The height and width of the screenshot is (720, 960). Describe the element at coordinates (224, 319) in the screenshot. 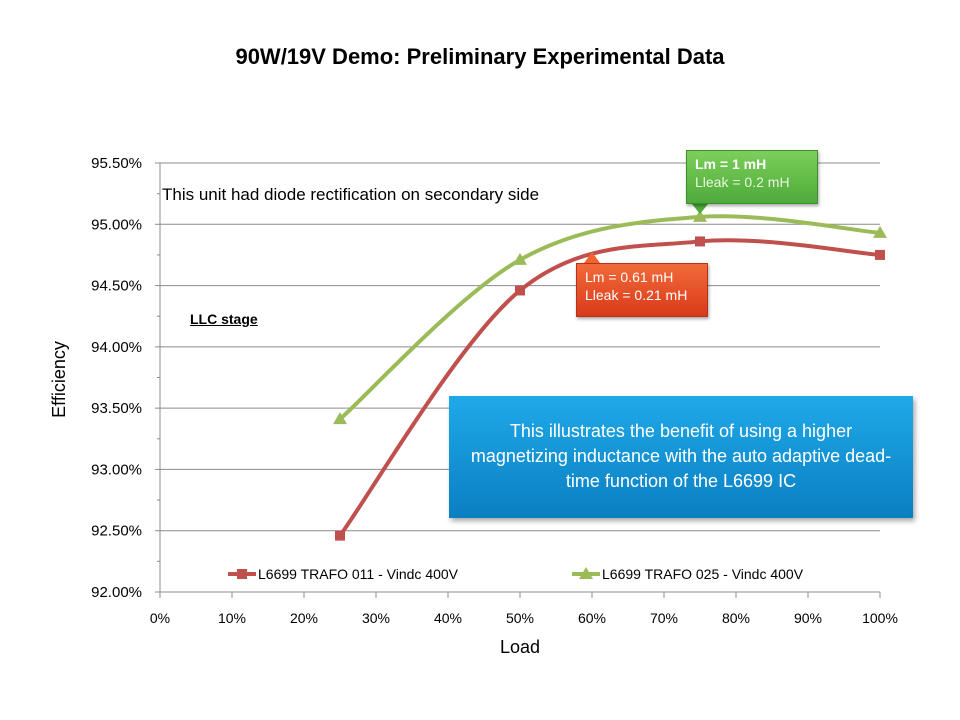

I see `llc-stage-label: LLC stage` at that location.